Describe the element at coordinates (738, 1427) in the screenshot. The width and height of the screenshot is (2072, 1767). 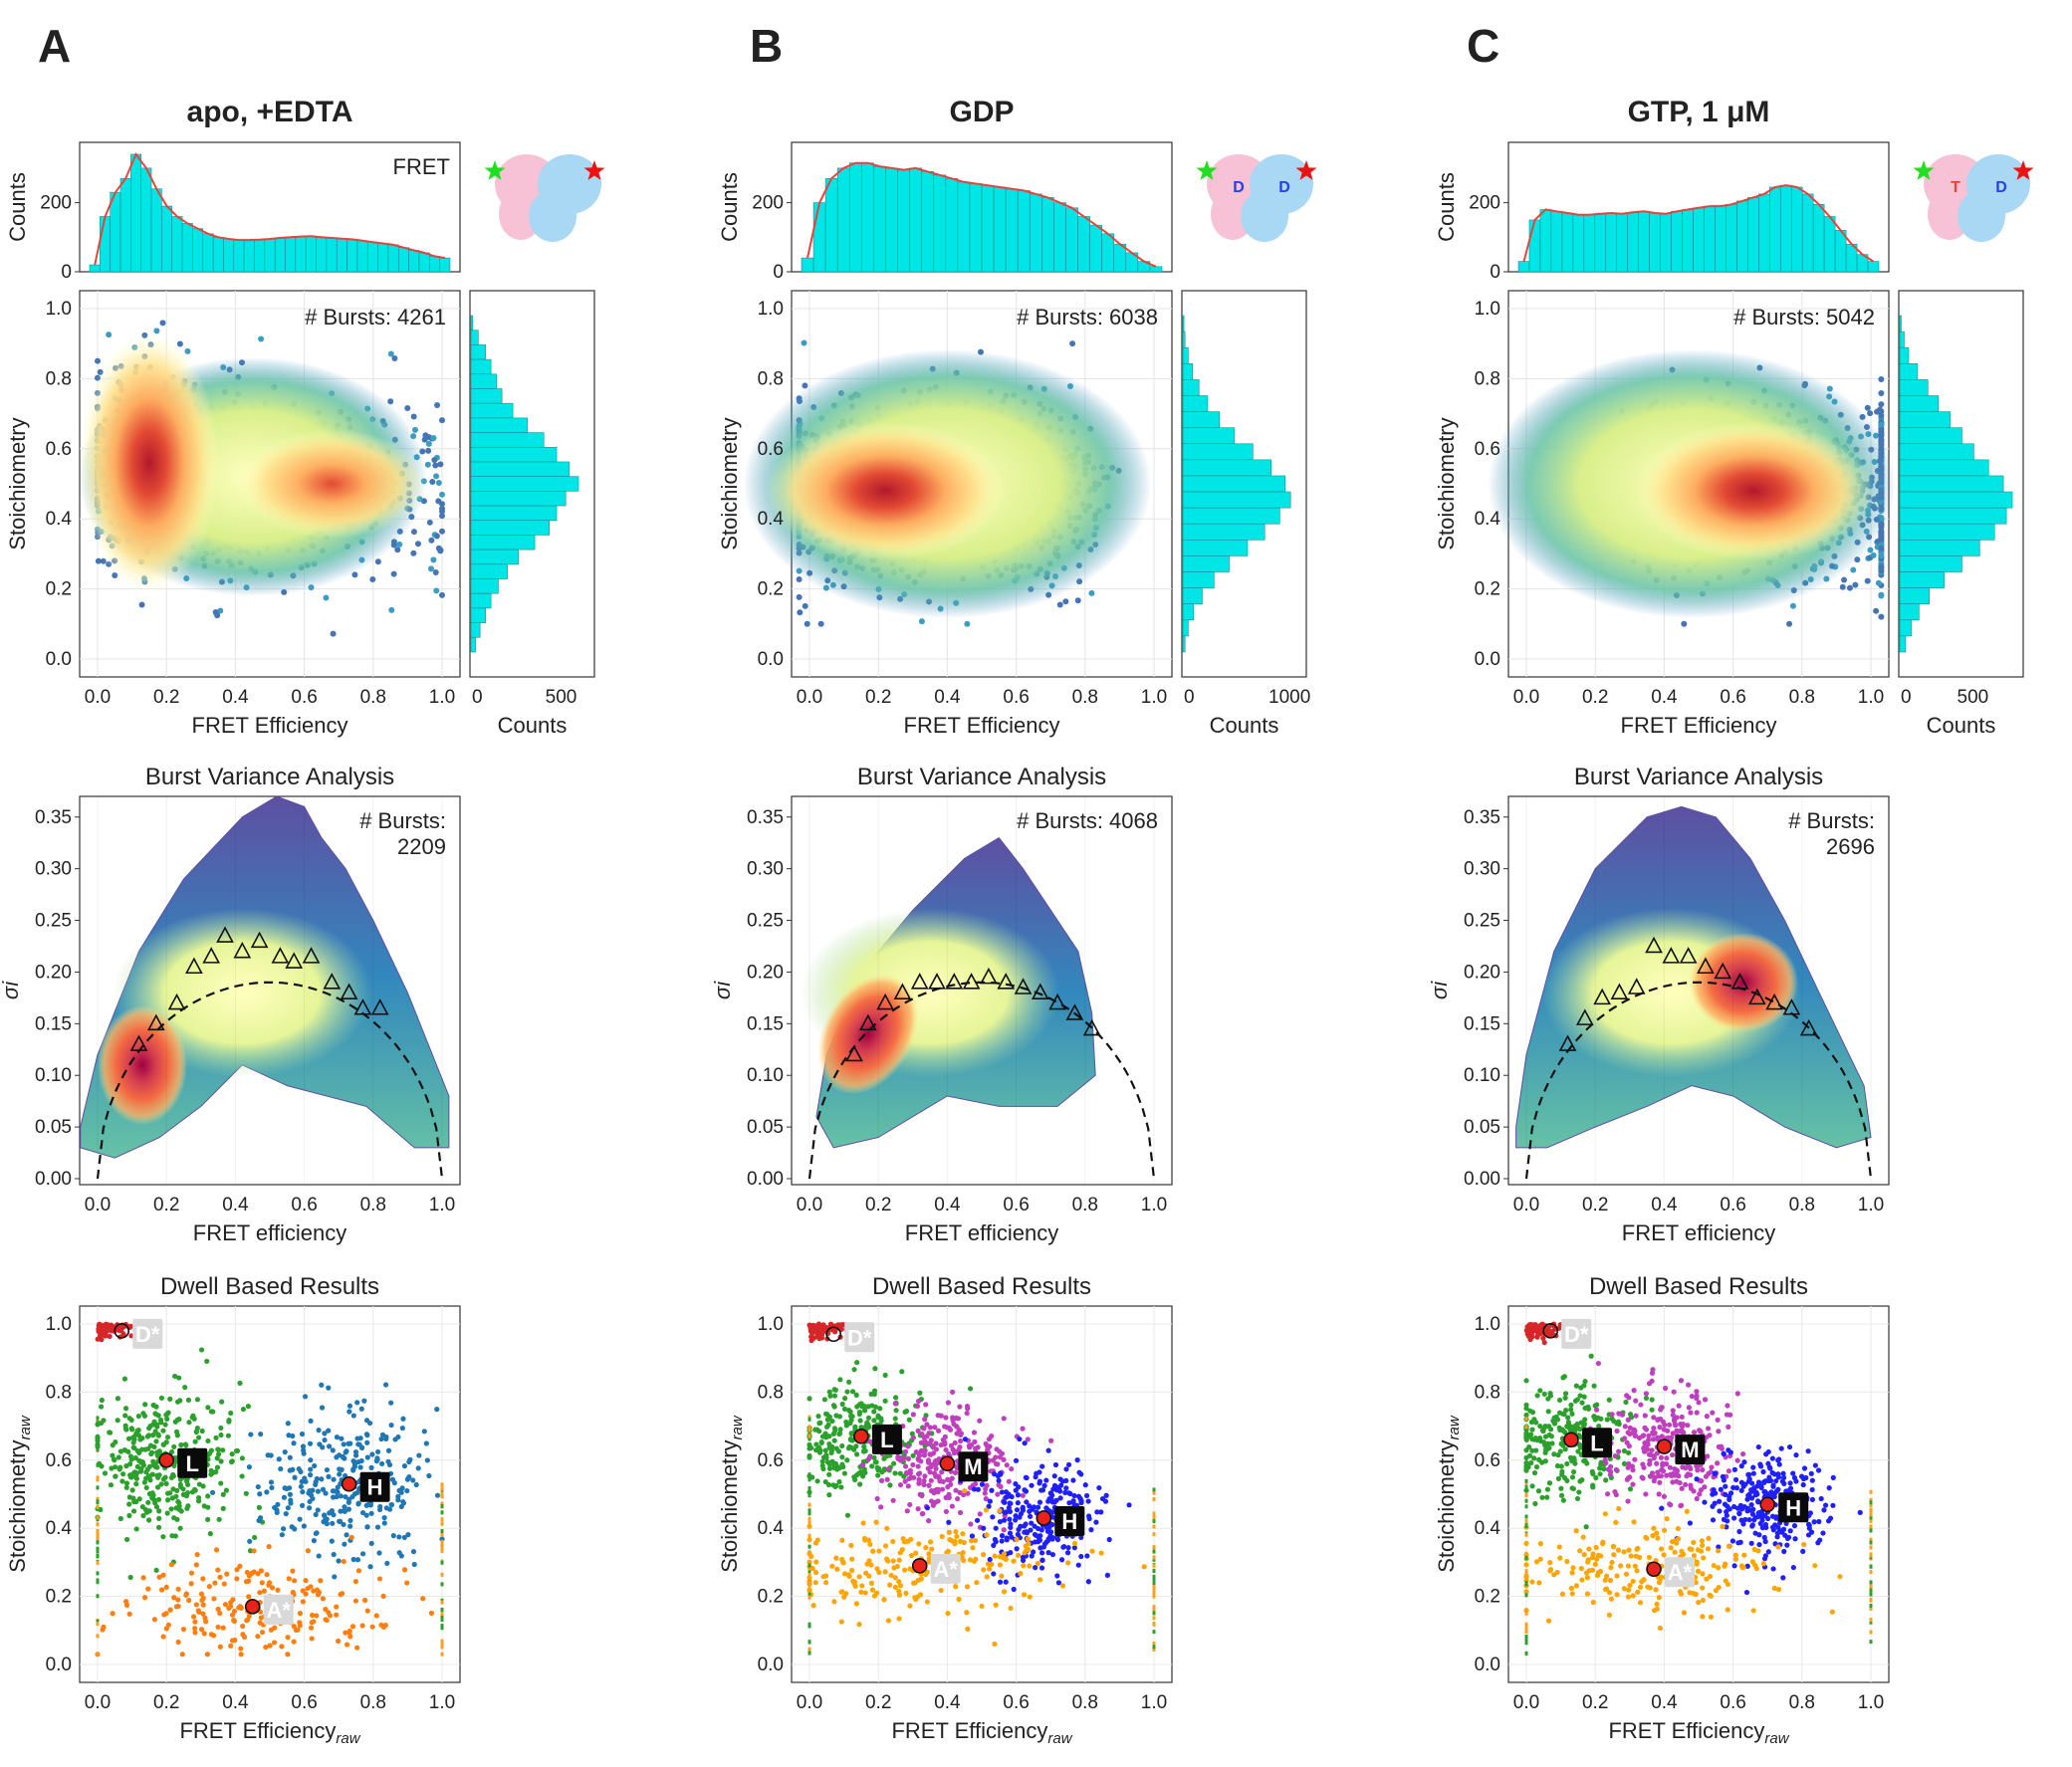
I see `dwell-ylabel-sub: raw` at that location.